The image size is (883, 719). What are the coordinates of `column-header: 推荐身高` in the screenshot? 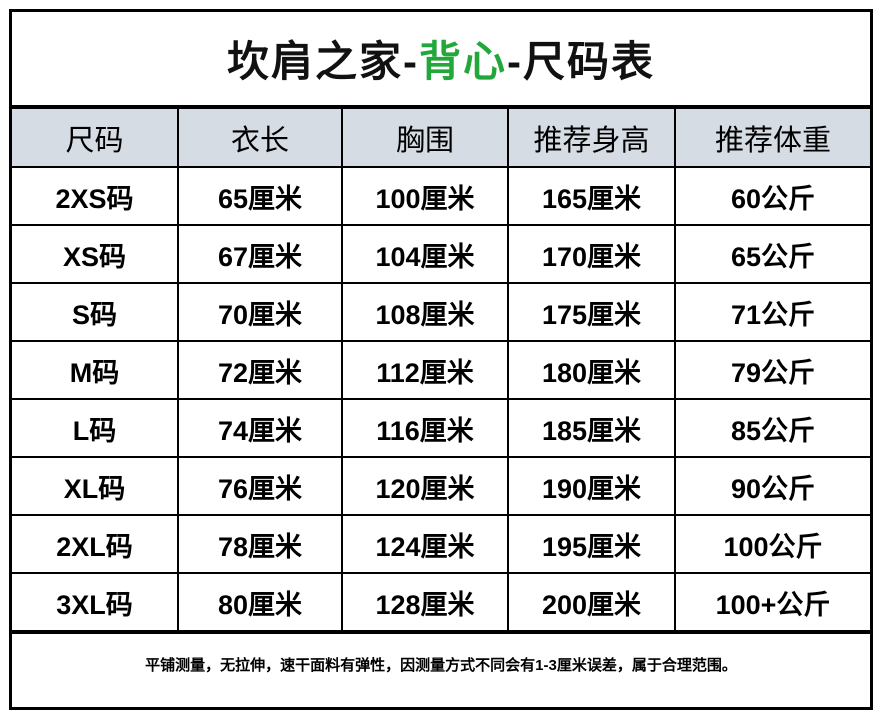 It's located at (591, 138).